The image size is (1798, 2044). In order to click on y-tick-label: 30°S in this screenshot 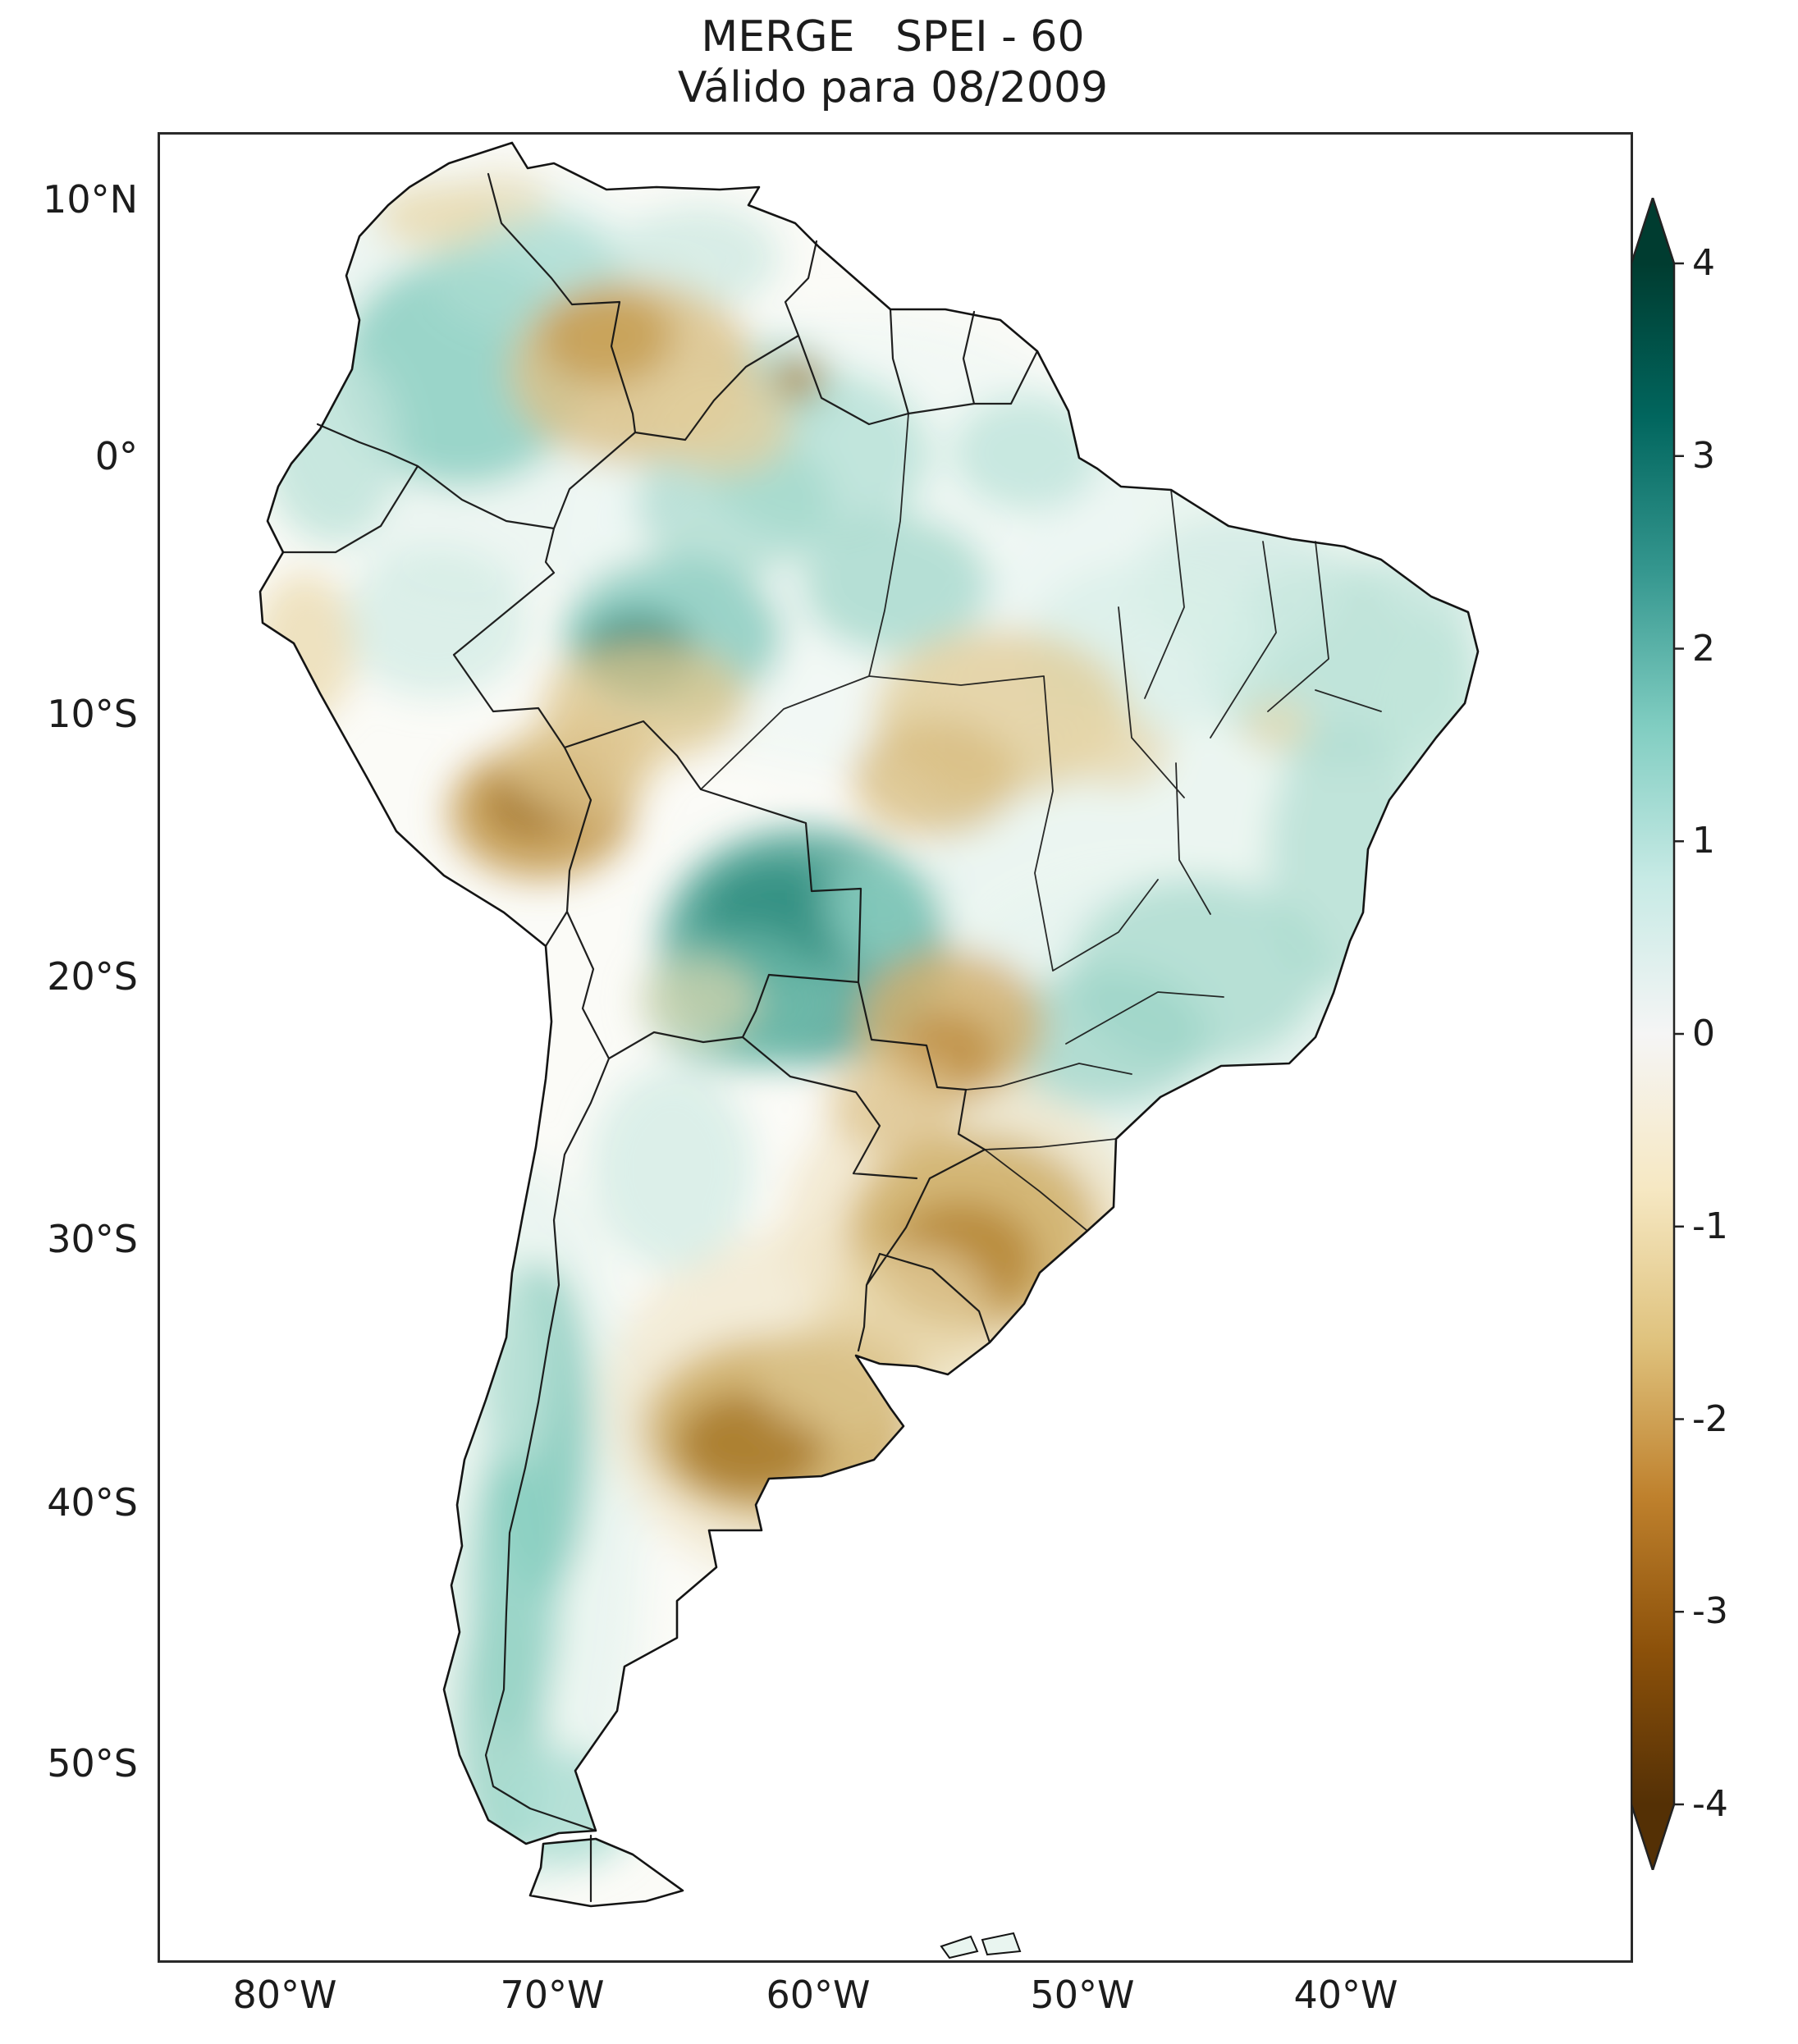, I will do `click(92, 1239)`.